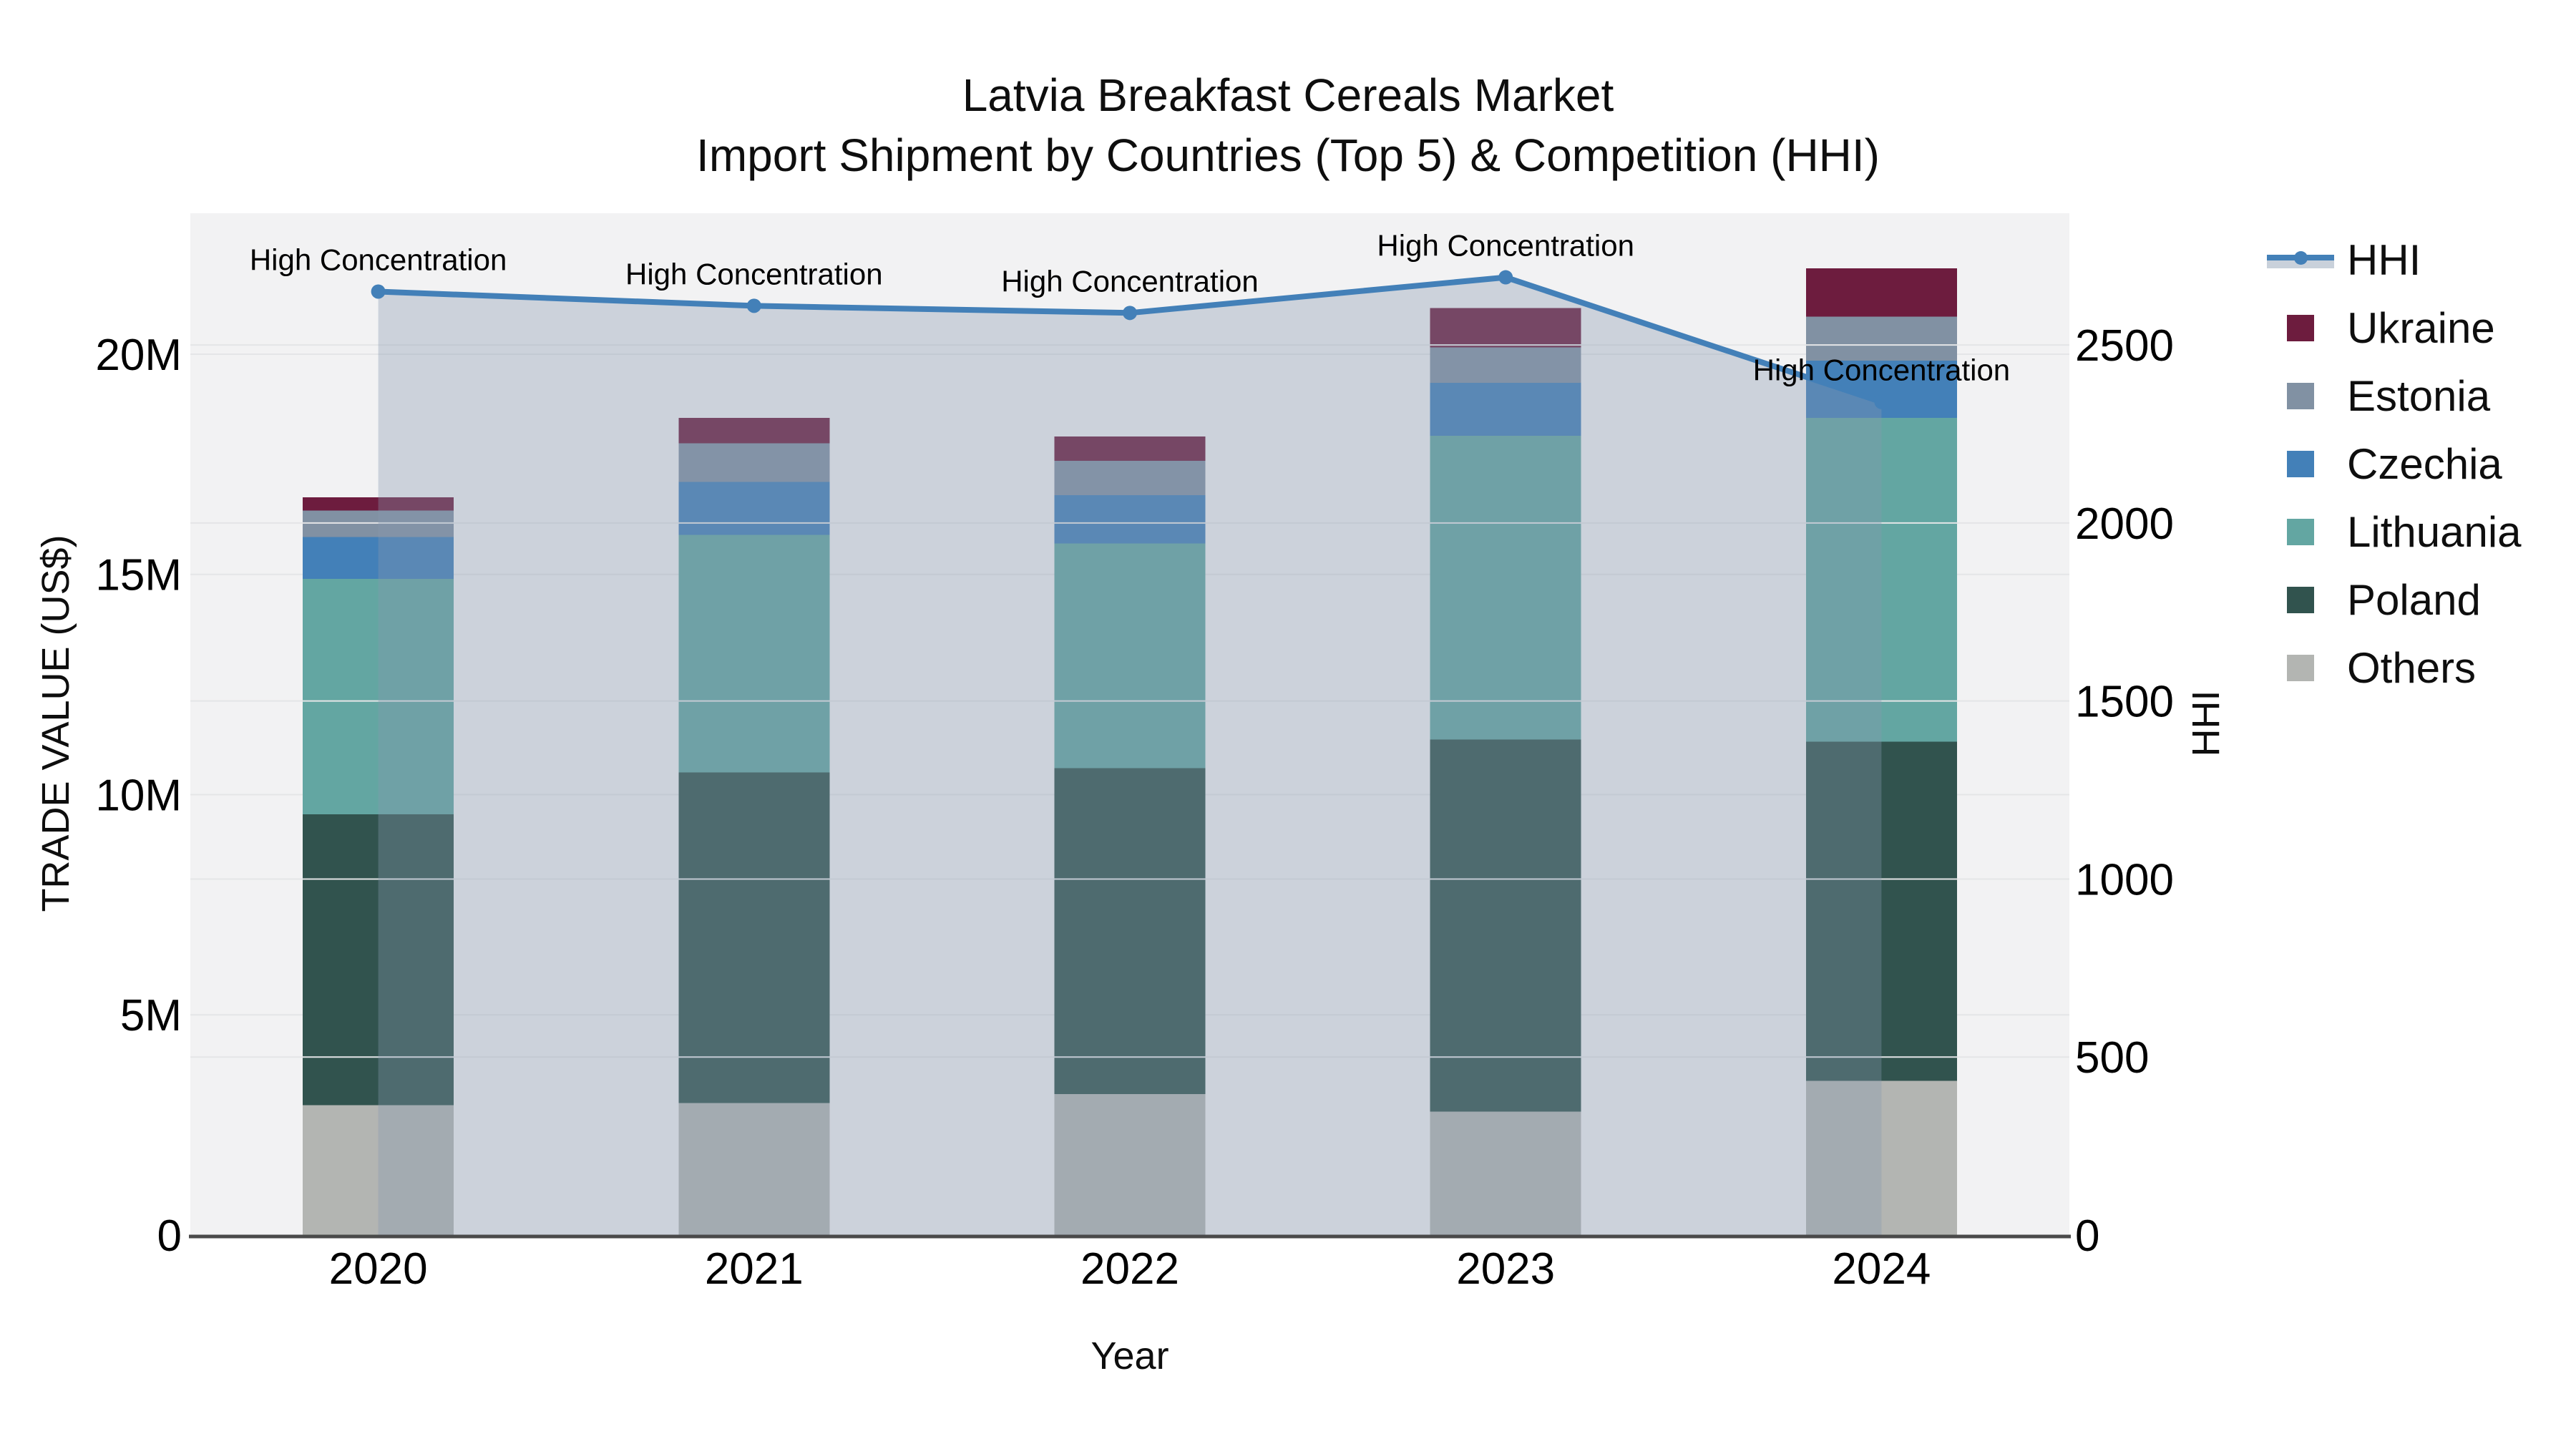  What do you see at coordinates (2307, 260) in the screenshot?
I see `hhi-line-icon` at bounding box center [2307, 260].